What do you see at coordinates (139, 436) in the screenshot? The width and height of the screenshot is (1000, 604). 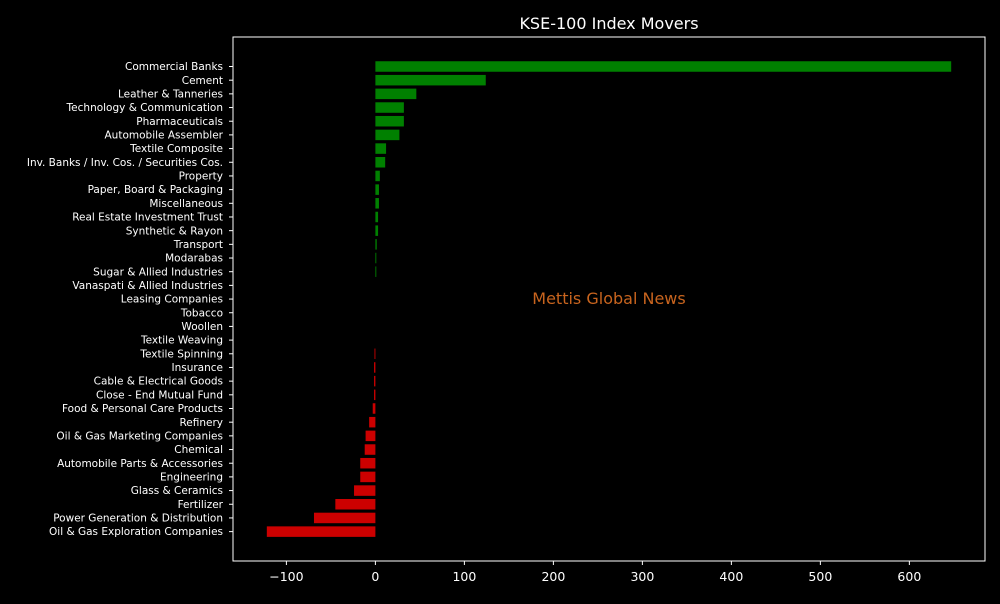 I see `y-tick-label: Oil & Gas Marketing Companies` at bounding box center [139, 436].